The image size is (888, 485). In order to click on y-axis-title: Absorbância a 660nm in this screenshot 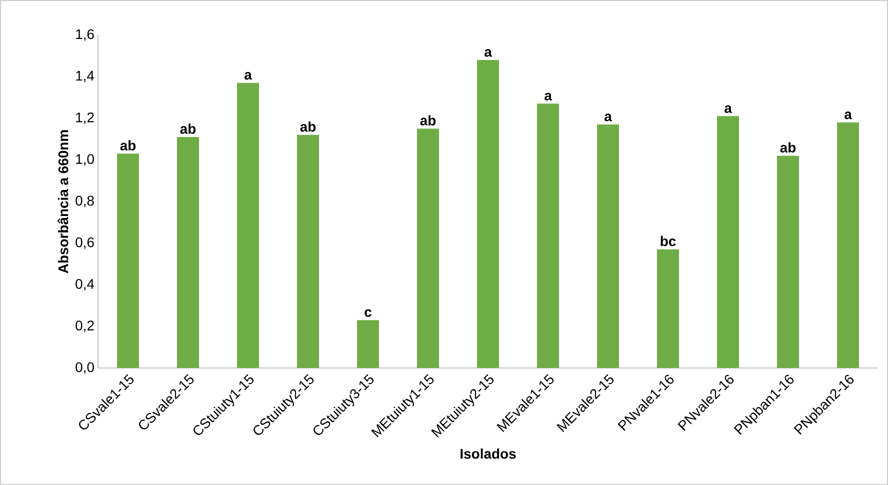, I will do `click(63, 202)`.